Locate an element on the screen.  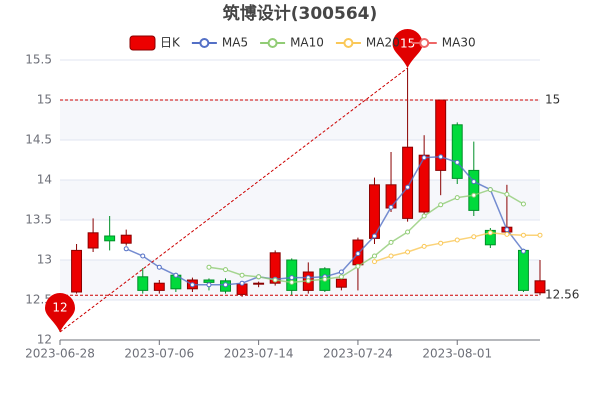
legend-label: MA10 is located at coordinates (307, 43).